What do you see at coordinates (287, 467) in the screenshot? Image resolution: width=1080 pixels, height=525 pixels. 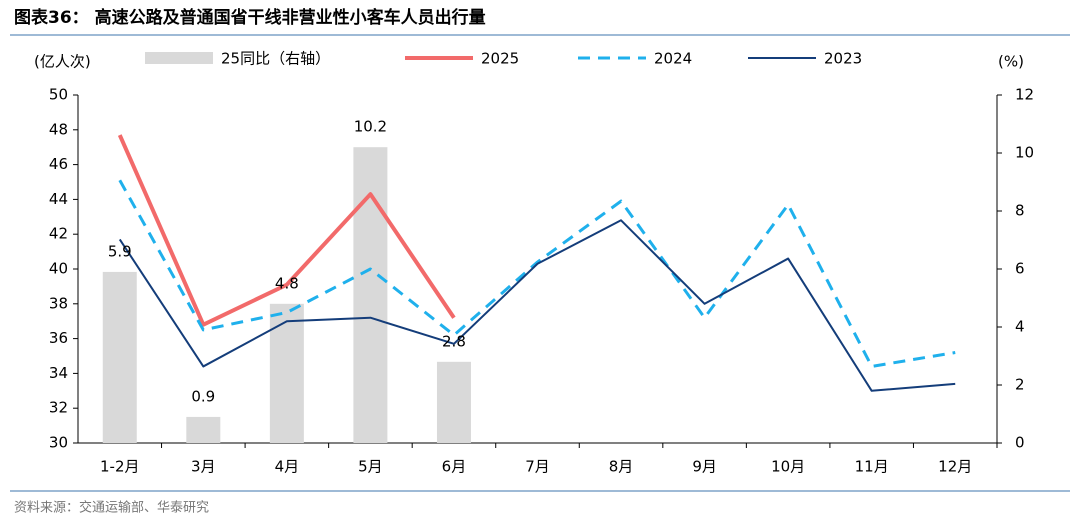 I see `x-tick-label: 4月` at bounding box center [287, 467].